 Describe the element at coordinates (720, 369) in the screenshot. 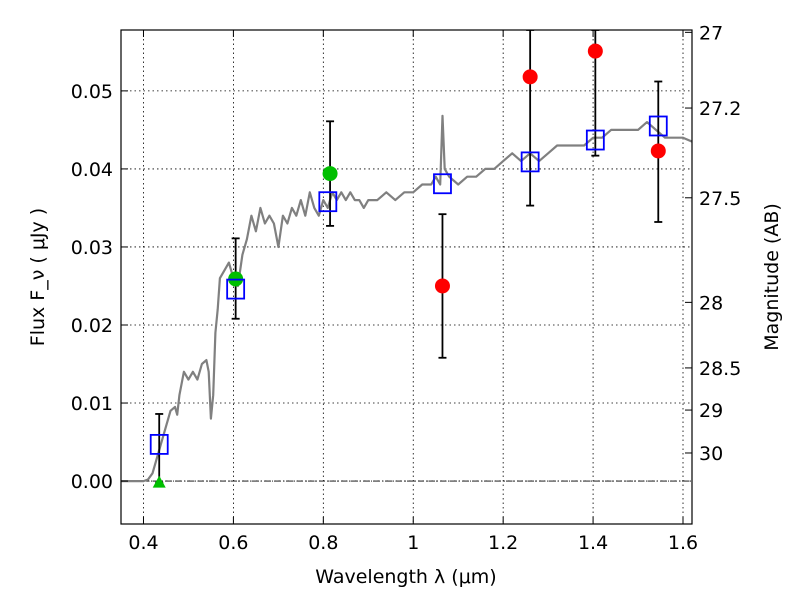

I see `right-tick-label: 28.5` at that location.